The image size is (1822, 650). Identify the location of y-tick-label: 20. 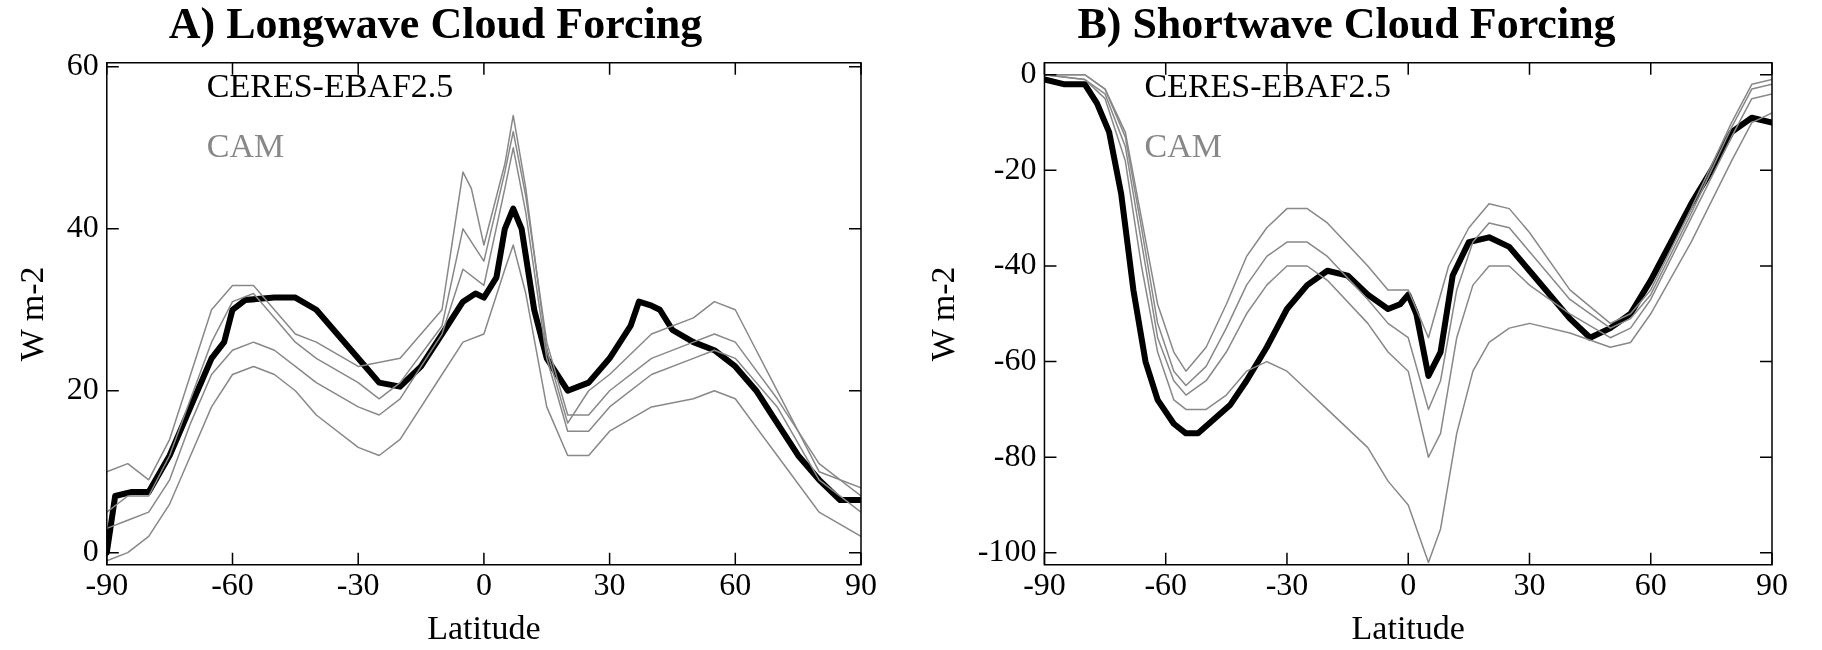
(82, 388).